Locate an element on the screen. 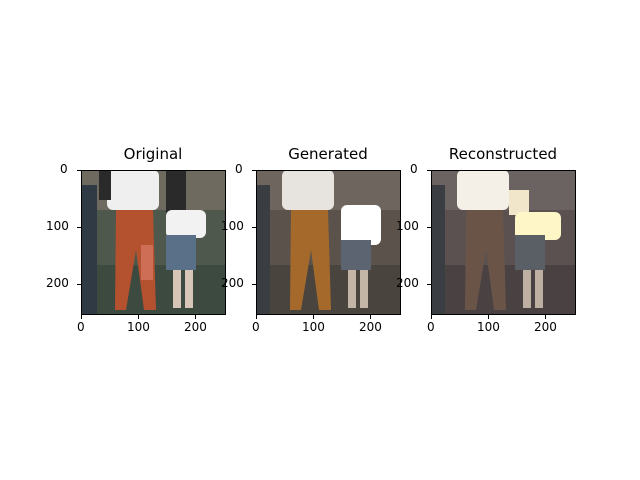  generated-image is located at coordinates (328, 242).